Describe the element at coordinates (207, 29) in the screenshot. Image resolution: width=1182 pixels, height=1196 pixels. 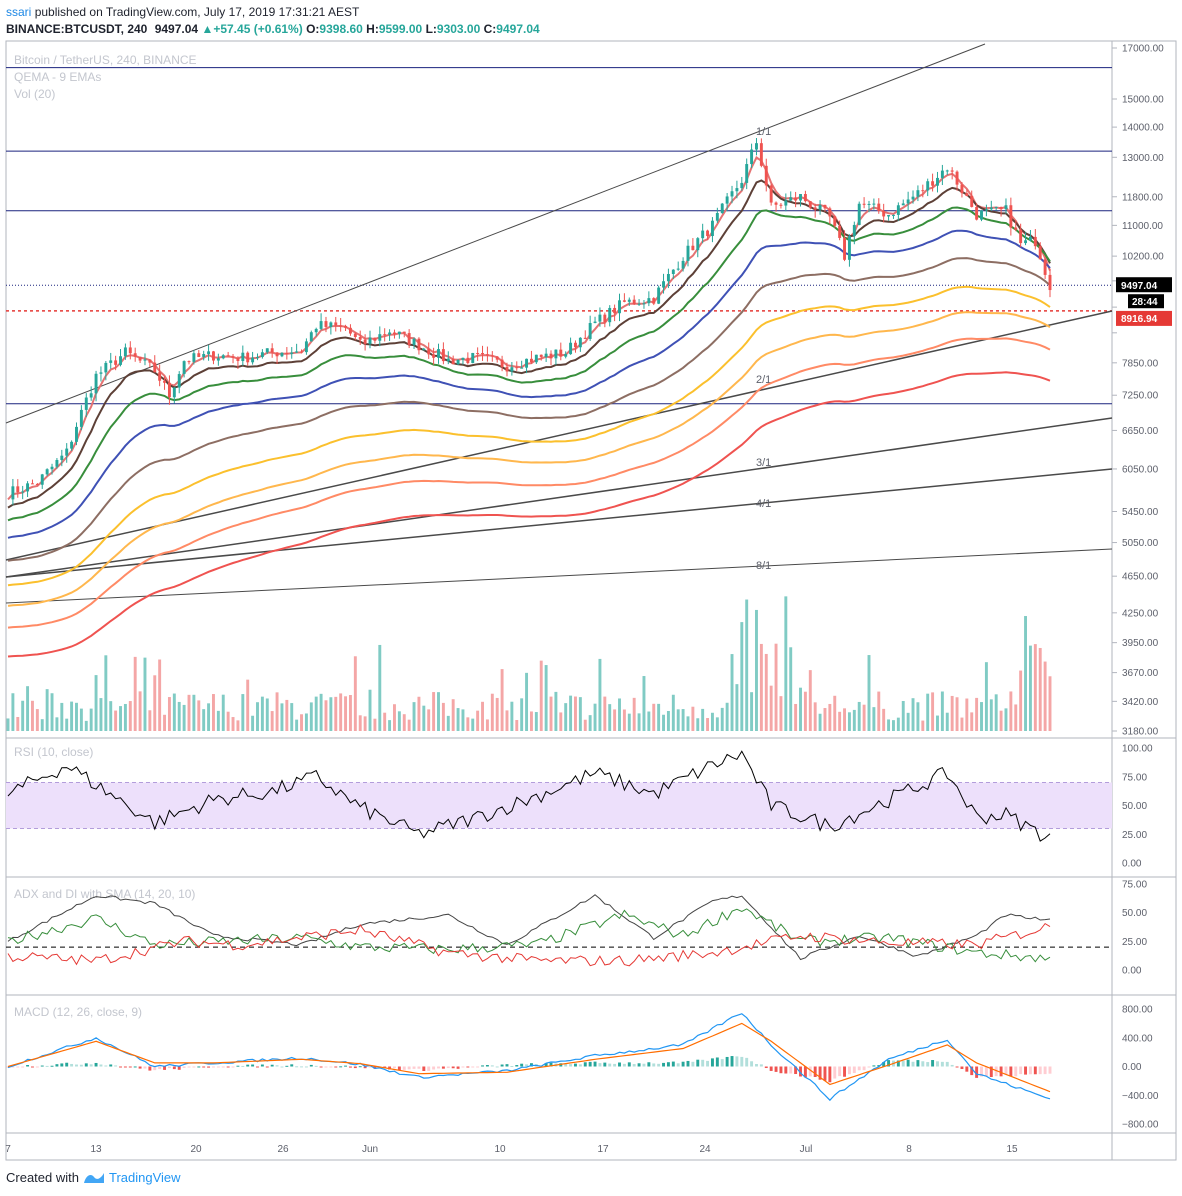
I see `change-up-icon: ▲` at that location.